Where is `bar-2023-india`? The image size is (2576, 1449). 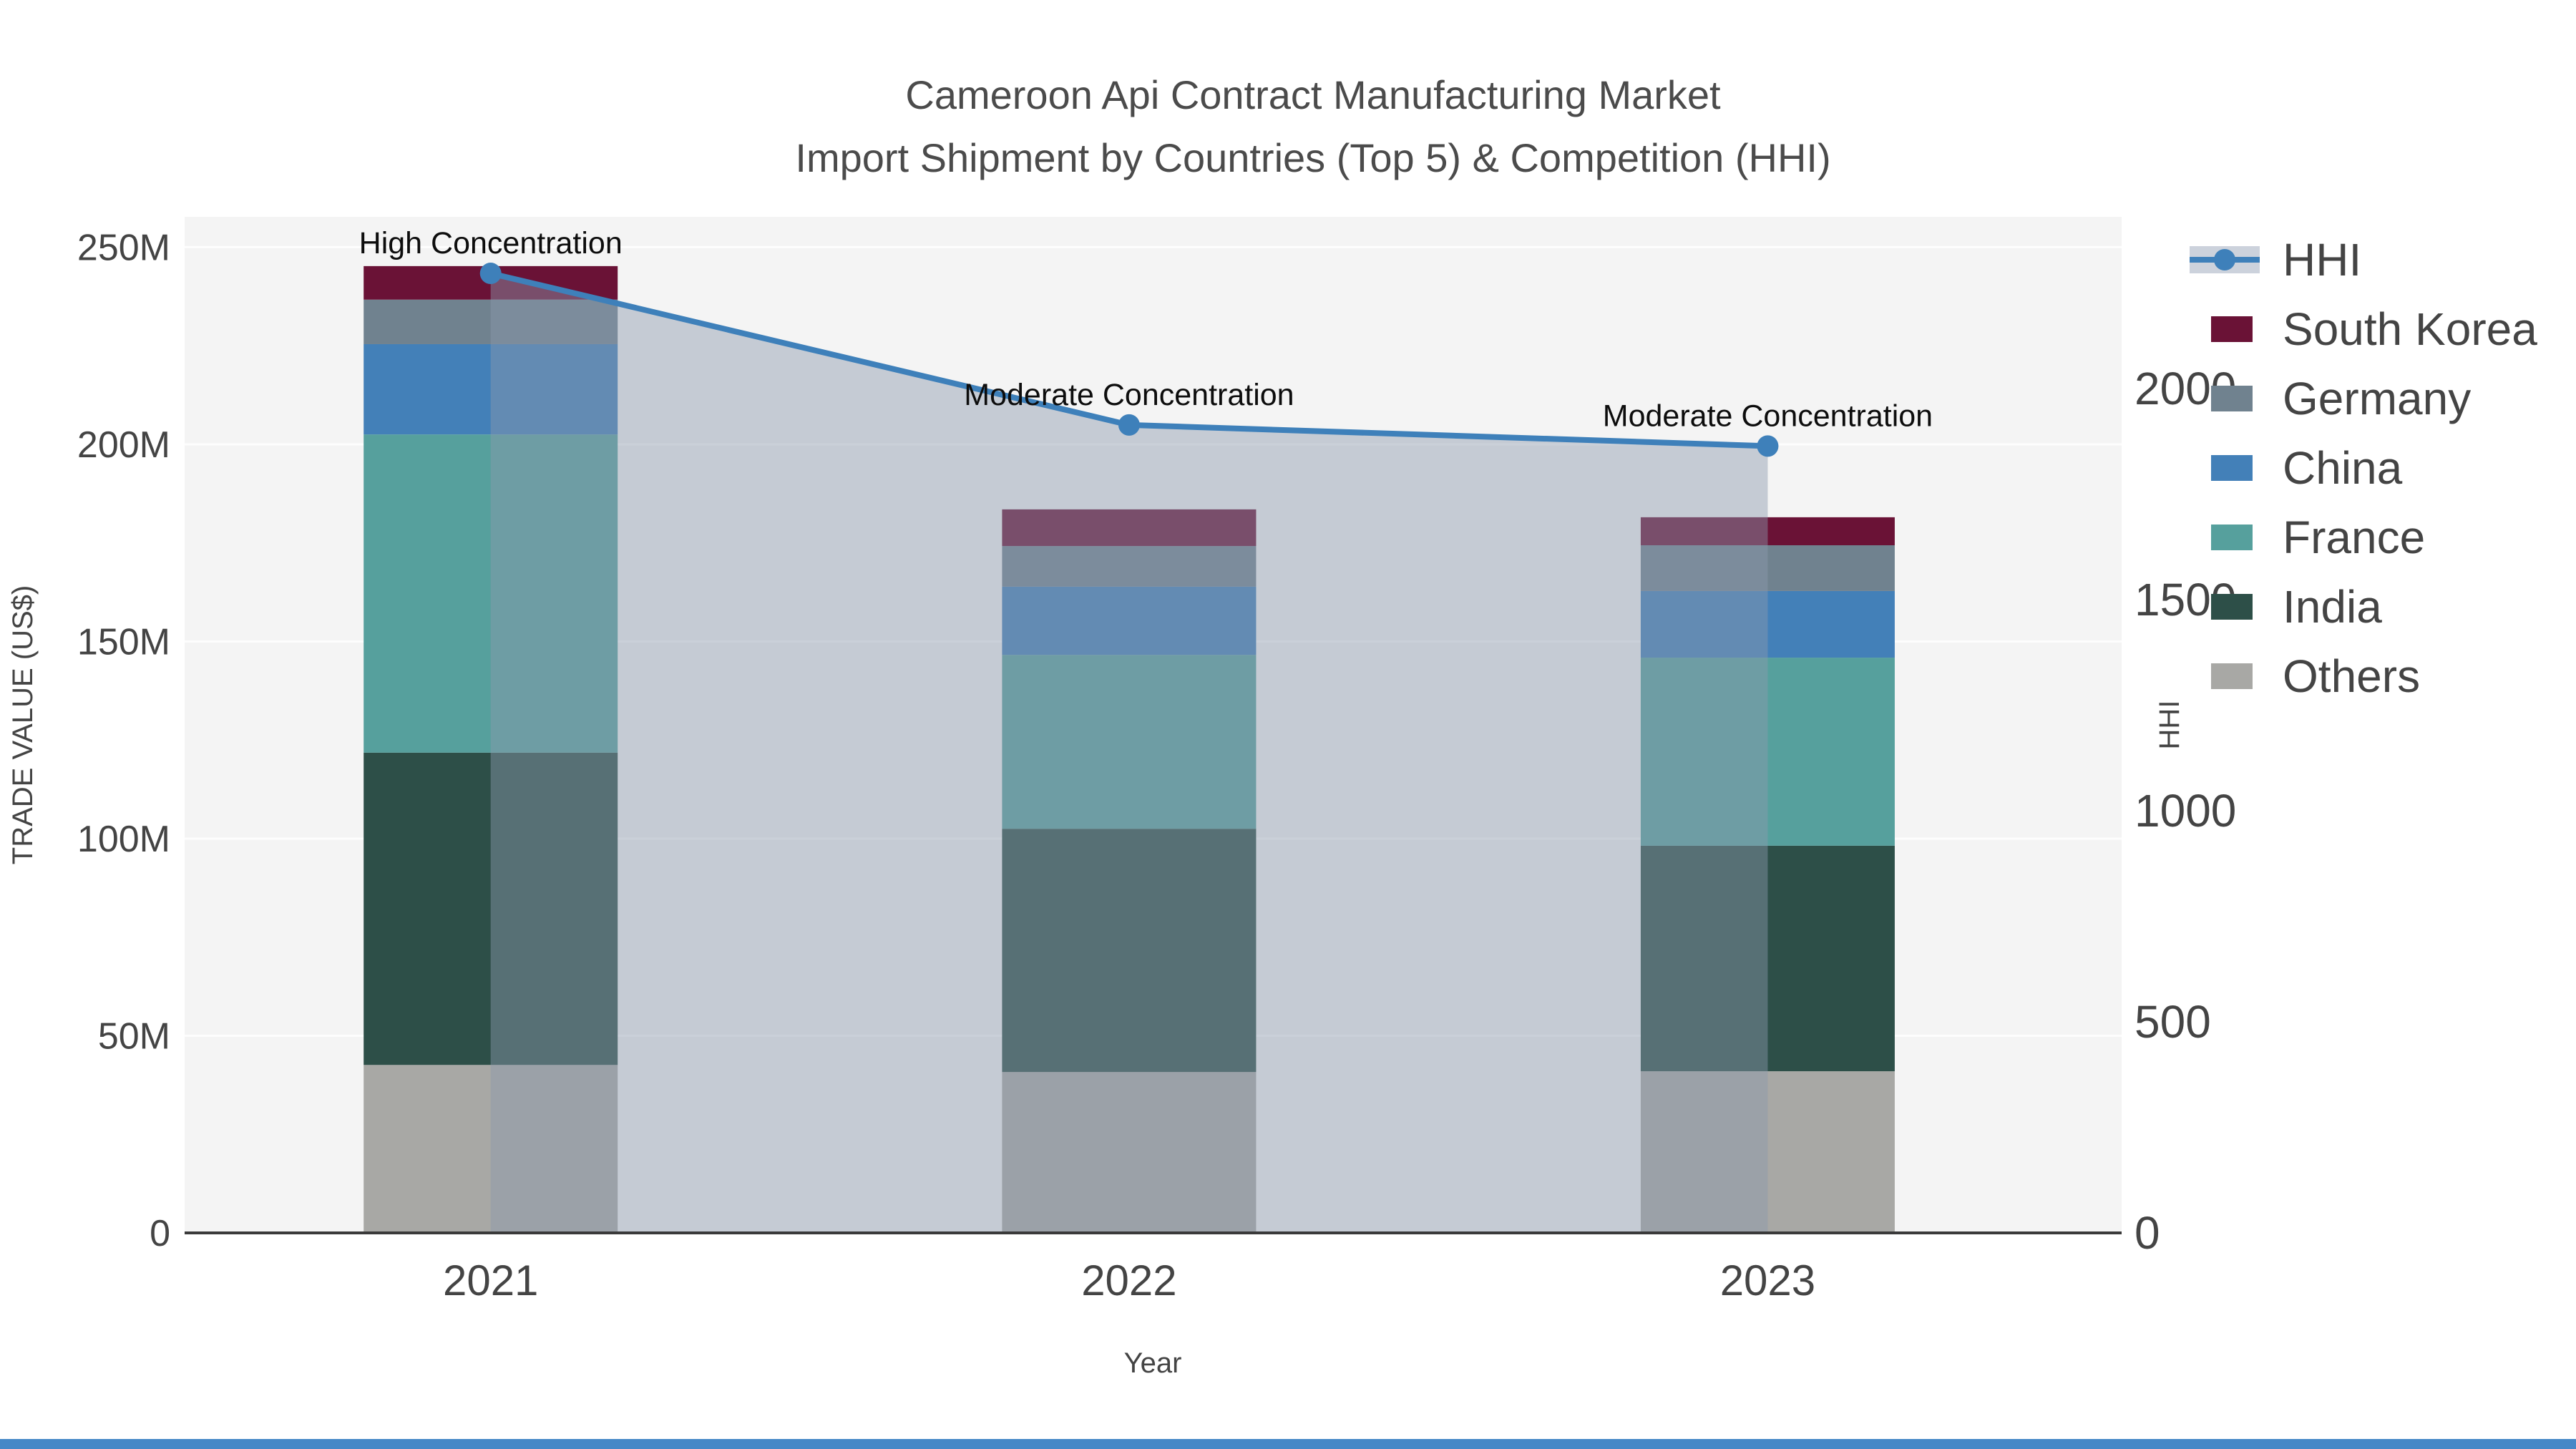
bar-2023-india is located at coordinates (1767, 958).